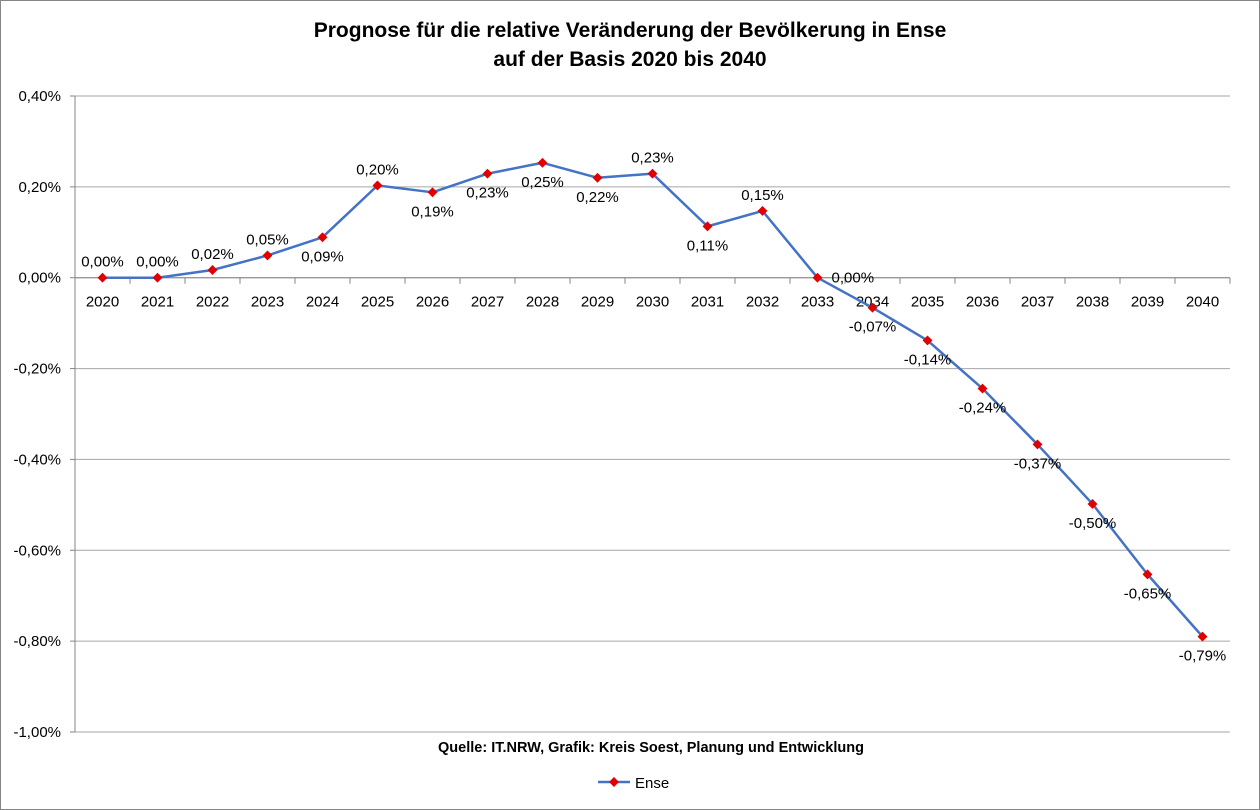 The image size is (1260, 810). Describe the element at coordinates (39, 96) in the screenshot. I see `y-tick-label: 0,40%` at that location.